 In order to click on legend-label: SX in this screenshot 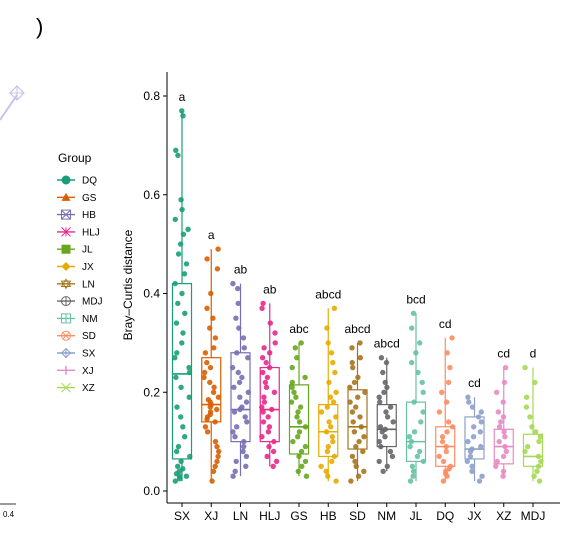, I will do `click(89, 354)`.